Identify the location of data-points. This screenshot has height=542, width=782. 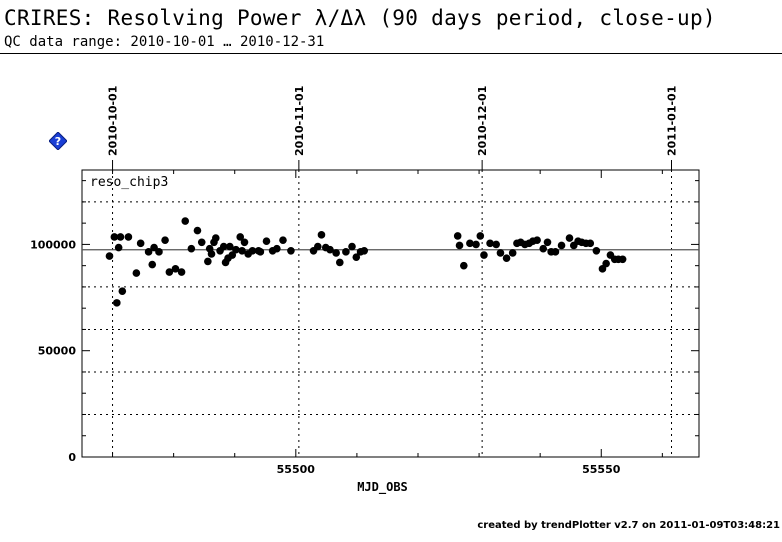
(366, 262).